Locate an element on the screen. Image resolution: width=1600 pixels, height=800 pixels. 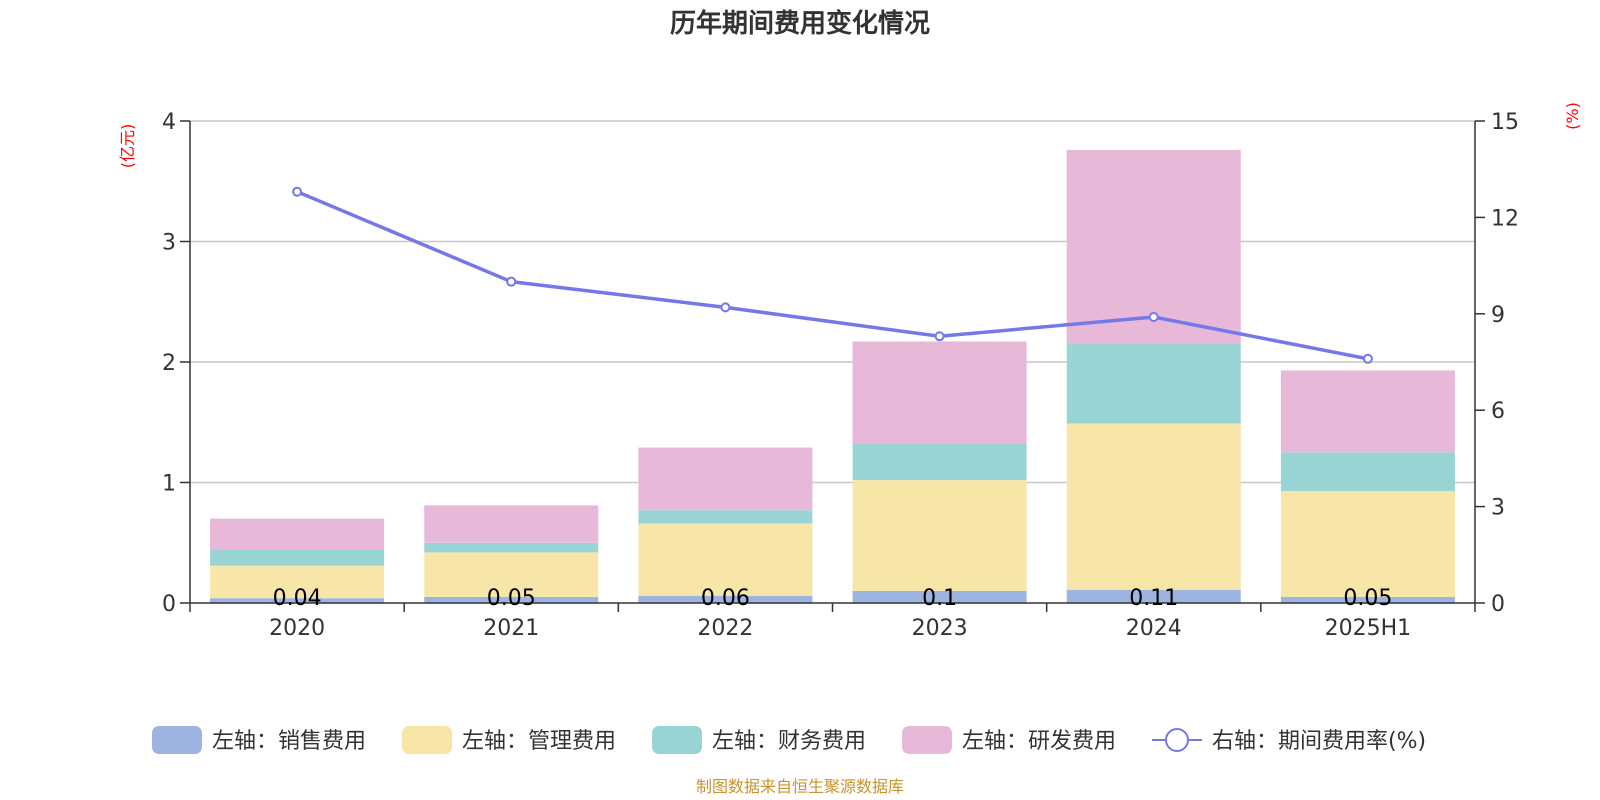
source-note: 制图数据来自恒生聚源数据库 is located at coordinates (800, 786).